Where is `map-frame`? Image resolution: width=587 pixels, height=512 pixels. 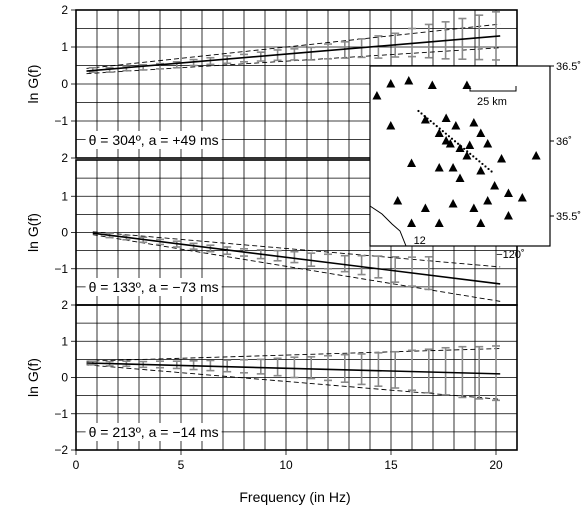
map-frame is located at coordinates (460, 156).